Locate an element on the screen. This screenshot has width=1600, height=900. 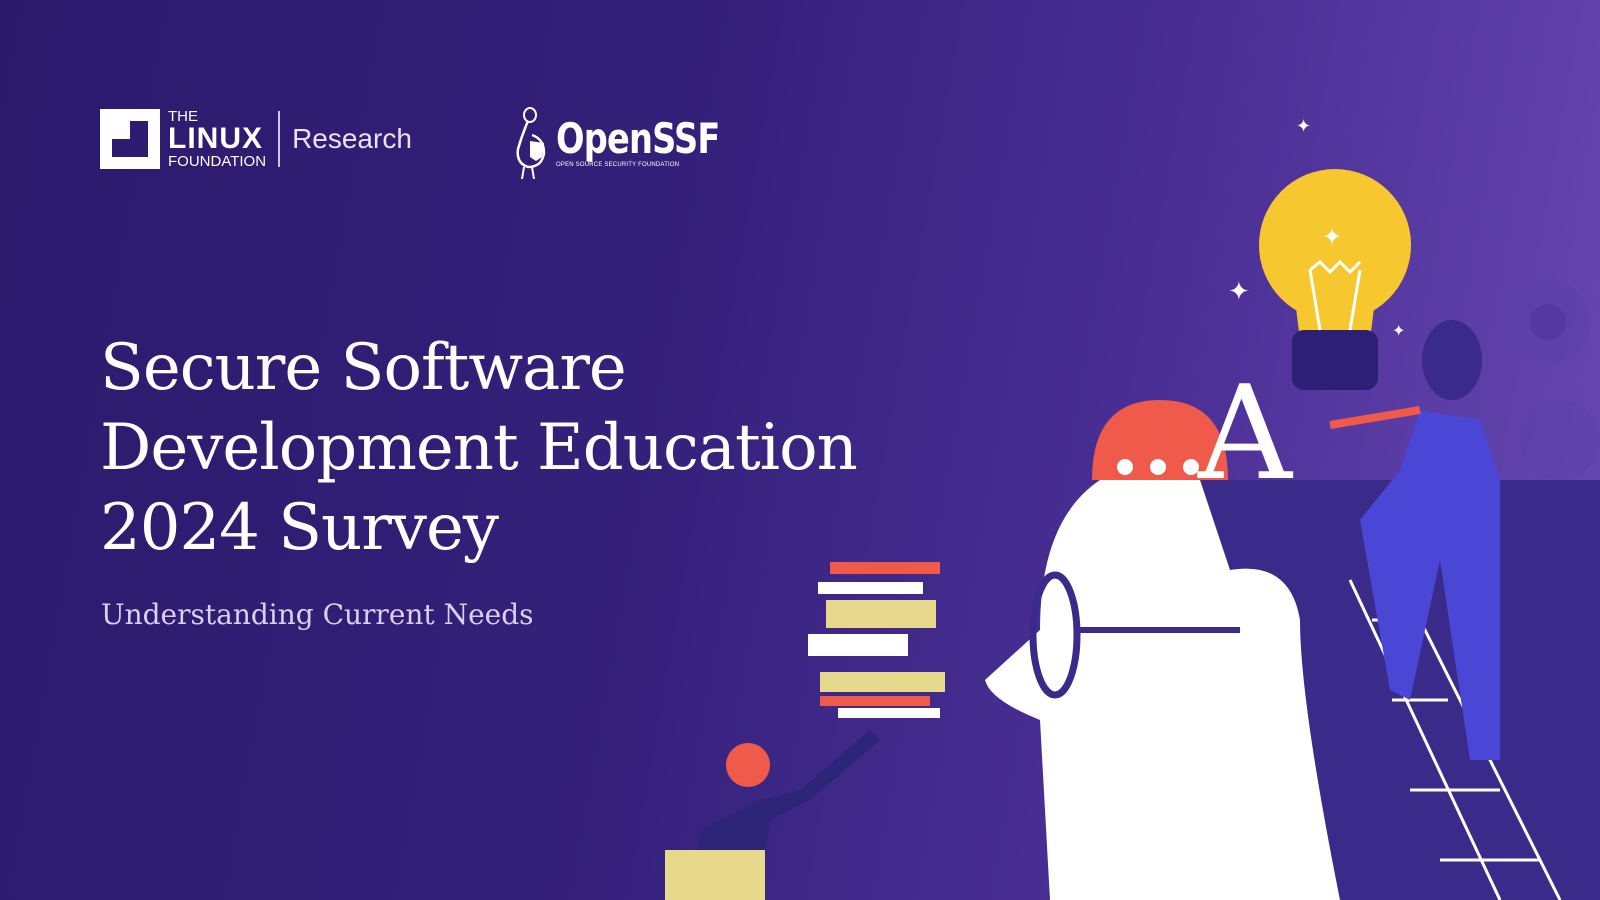
logo-research: Research is located at coordinates (352, 138).